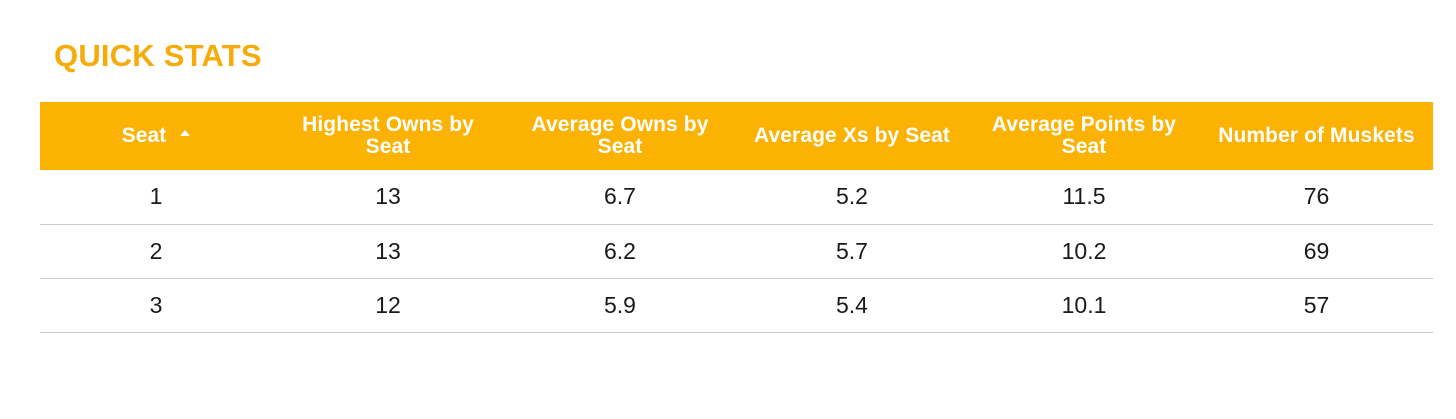  Describe the element at coordinates (158, 55) in the screenshot. I see `page-title: QUICK STATS` at that location.